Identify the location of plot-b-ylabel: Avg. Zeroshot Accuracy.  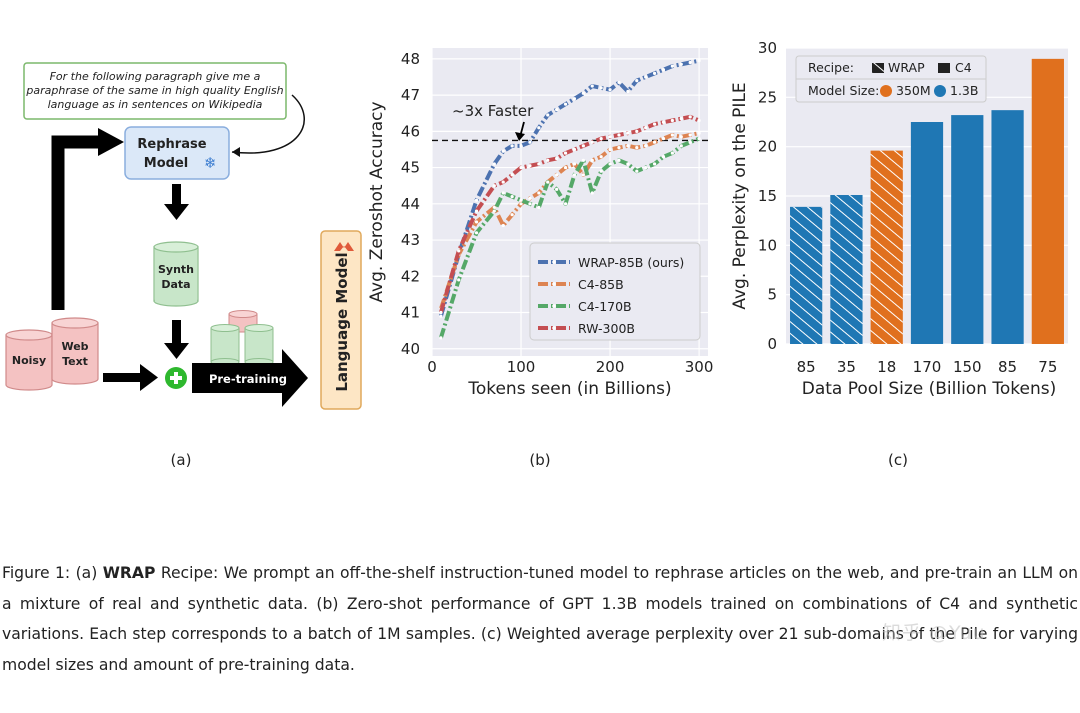
(377, 201).